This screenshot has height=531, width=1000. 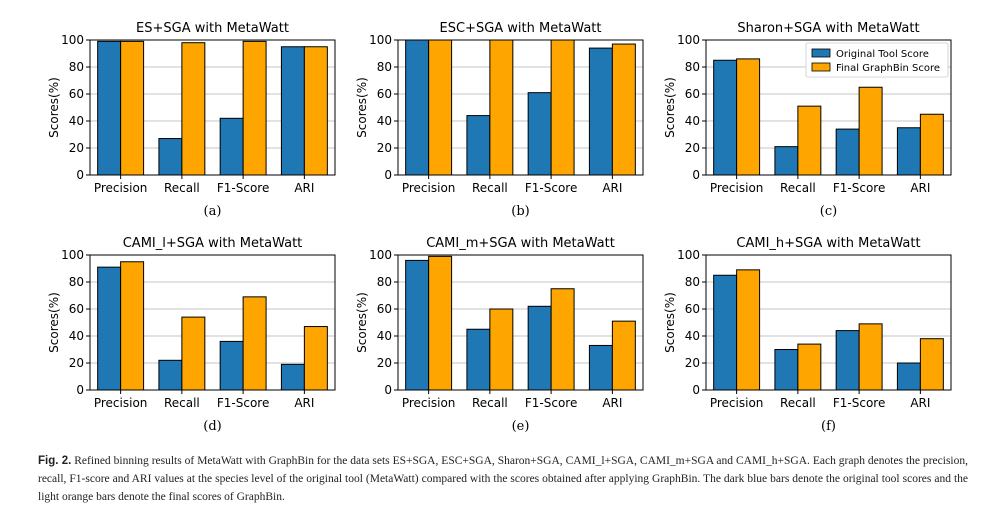 I want to click on chart-title: CAMI_h+SGA with MetaWatt, so click(x=828, y=243).